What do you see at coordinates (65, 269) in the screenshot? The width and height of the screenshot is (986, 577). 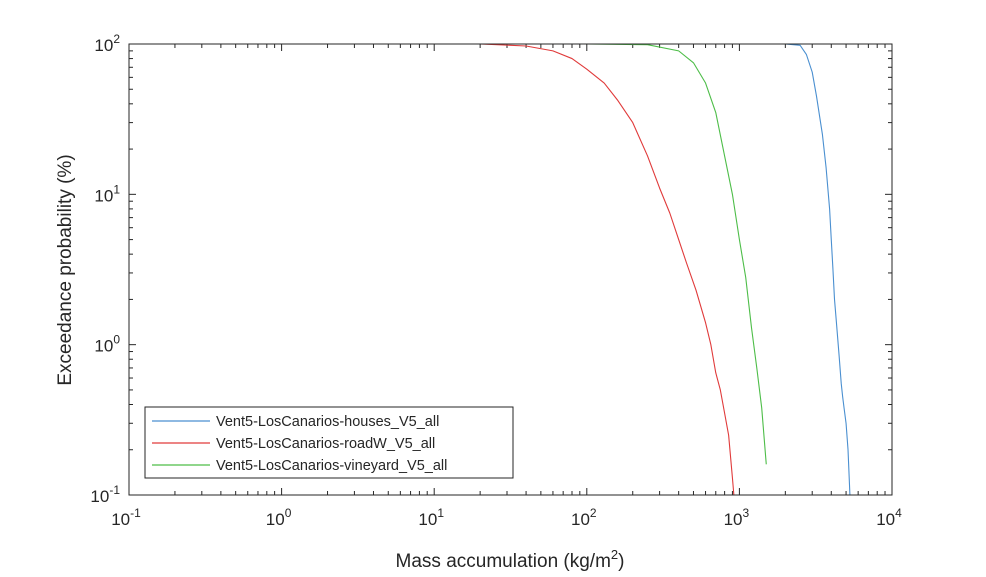 I see `y-axis-label: Exceedance probability (%)` at bounding box center [65, 269].